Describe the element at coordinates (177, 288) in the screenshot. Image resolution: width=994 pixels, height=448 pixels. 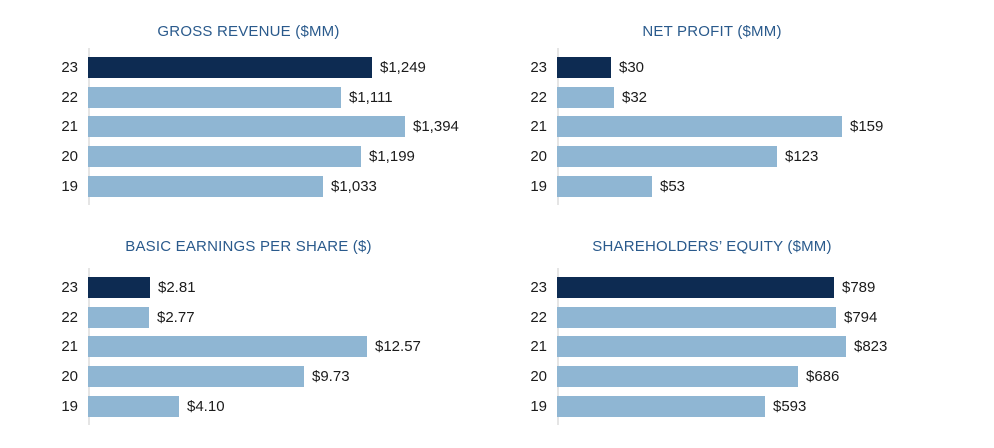
I see `value-label: $2.81` at that location.